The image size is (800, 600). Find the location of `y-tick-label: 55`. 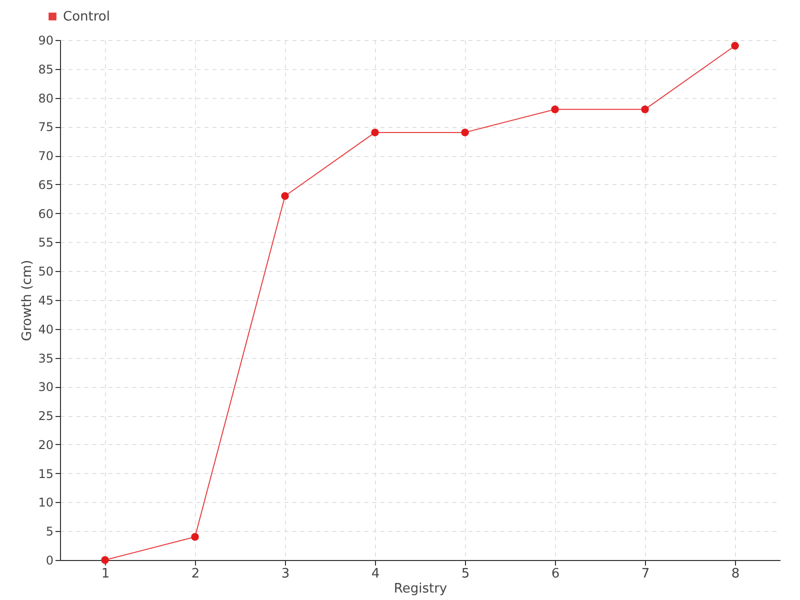

y-tick-label: 55 is located at coordinates (46, 243).